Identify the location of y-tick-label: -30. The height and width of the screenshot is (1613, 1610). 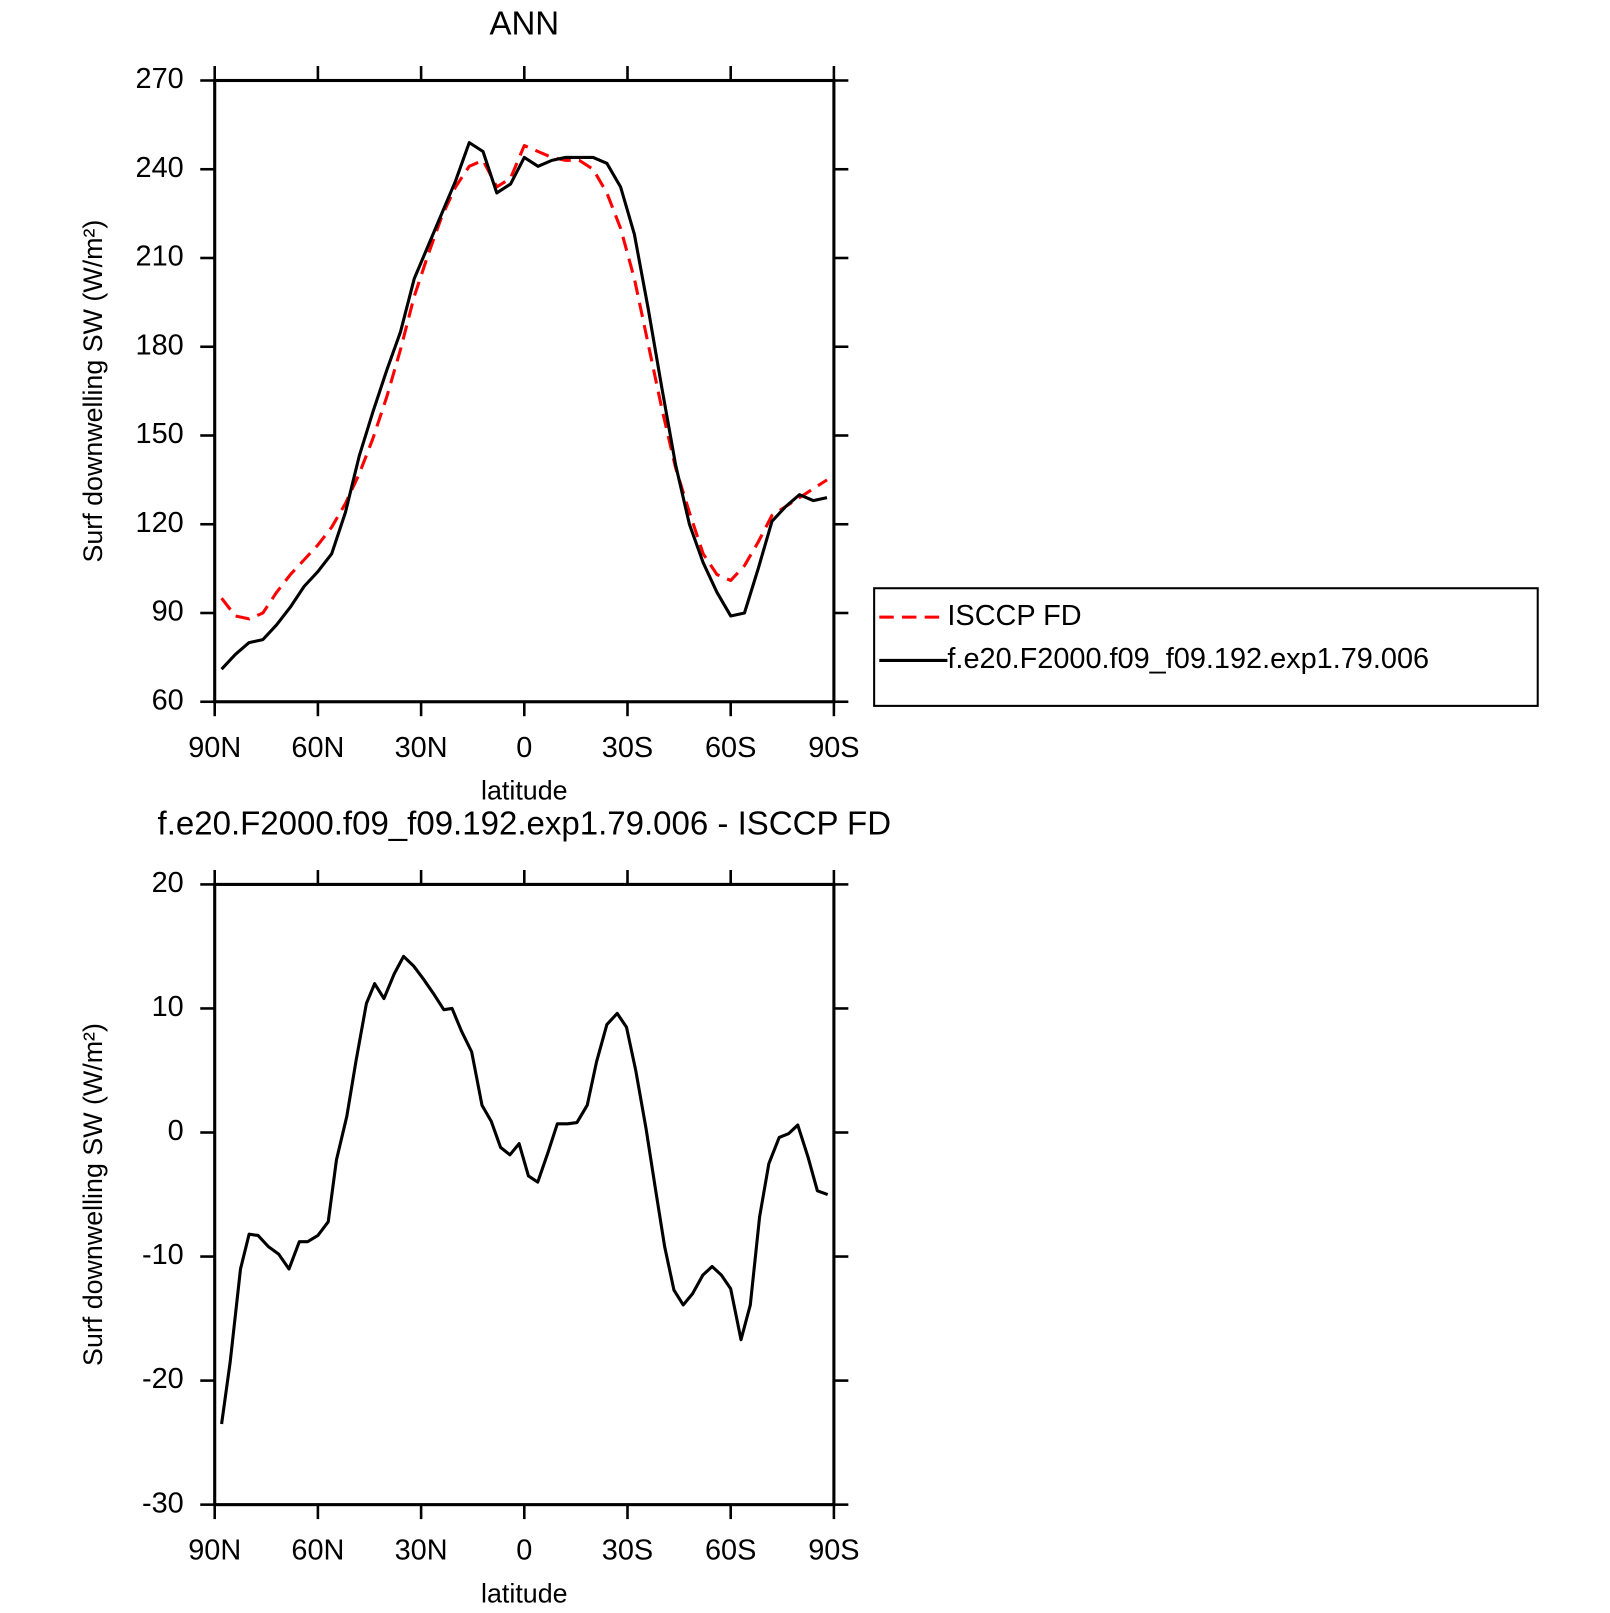
(163, 1503).